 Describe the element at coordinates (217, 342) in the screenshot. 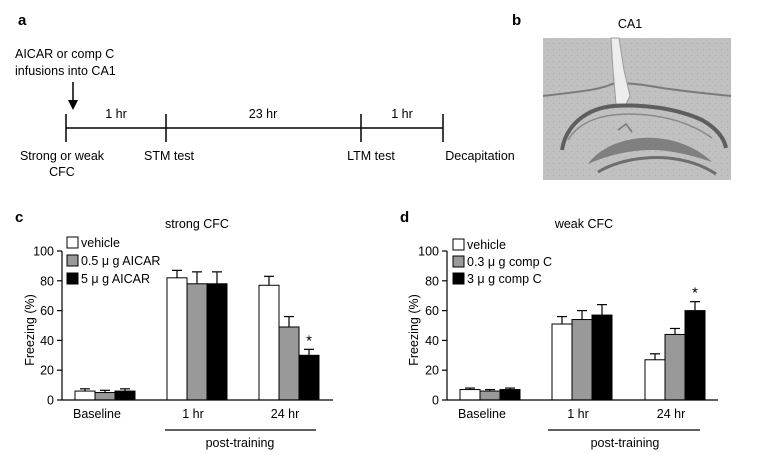

I see `chart-c-bar-1hr-5-g-aicar` at that location.